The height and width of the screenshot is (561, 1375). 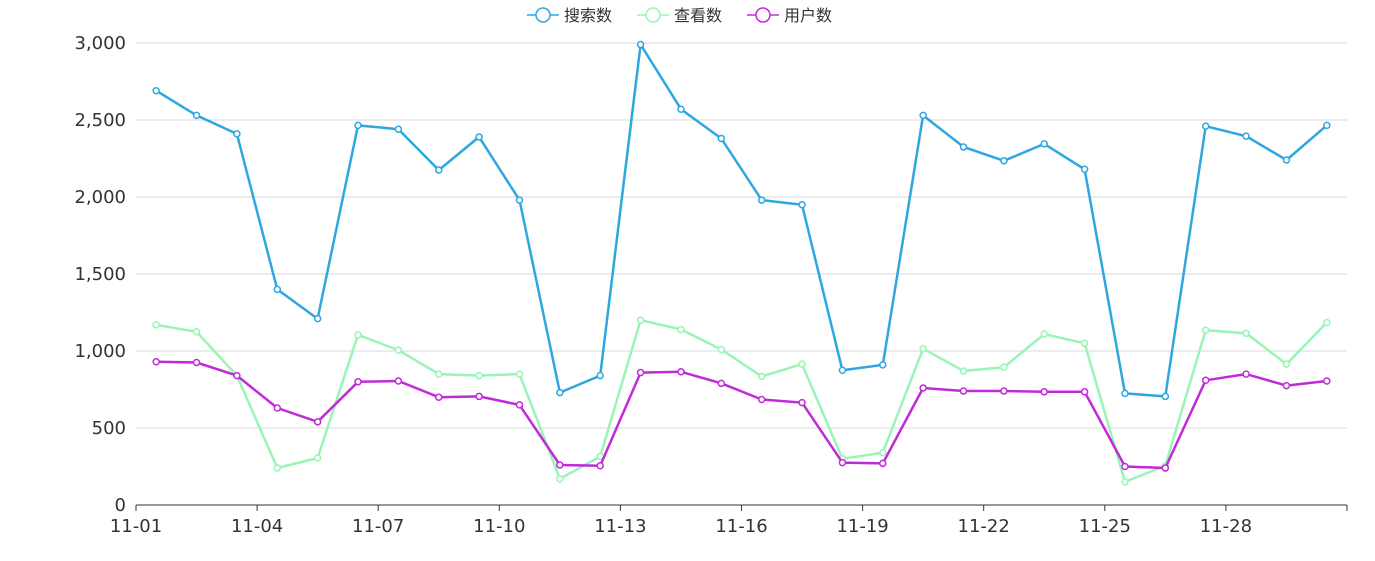 I want to click on x-tick-label: 11-25, so click(x=1105, y=526).